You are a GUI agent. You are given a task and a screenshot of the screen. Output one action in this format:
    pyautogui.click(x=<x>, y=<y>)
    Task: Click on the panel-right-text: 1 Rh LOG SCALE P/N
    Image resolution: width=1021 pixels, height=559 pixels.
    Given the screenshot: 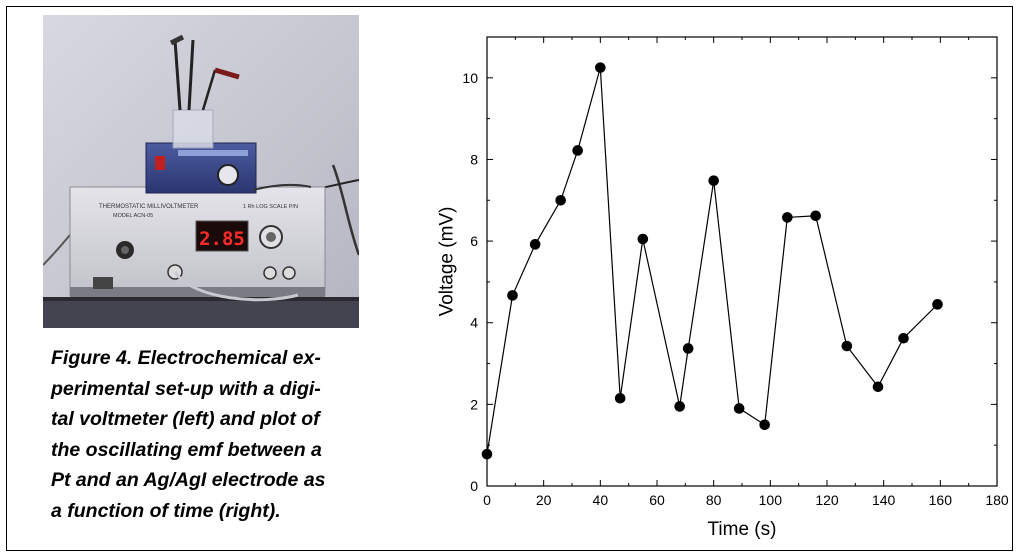 What is the action you would take?
    pyautogui.click(x=270, y=207)
    